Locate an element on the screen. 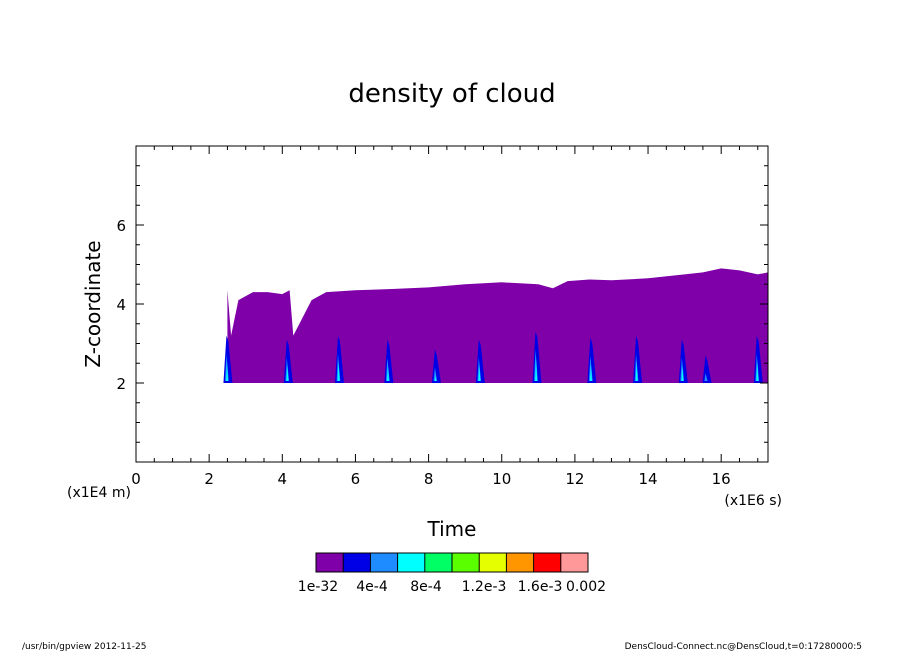 The height and width of the screenshot is (654, 904). x-scale-label: (x1E6 s) is located at coordinates (753, 501).